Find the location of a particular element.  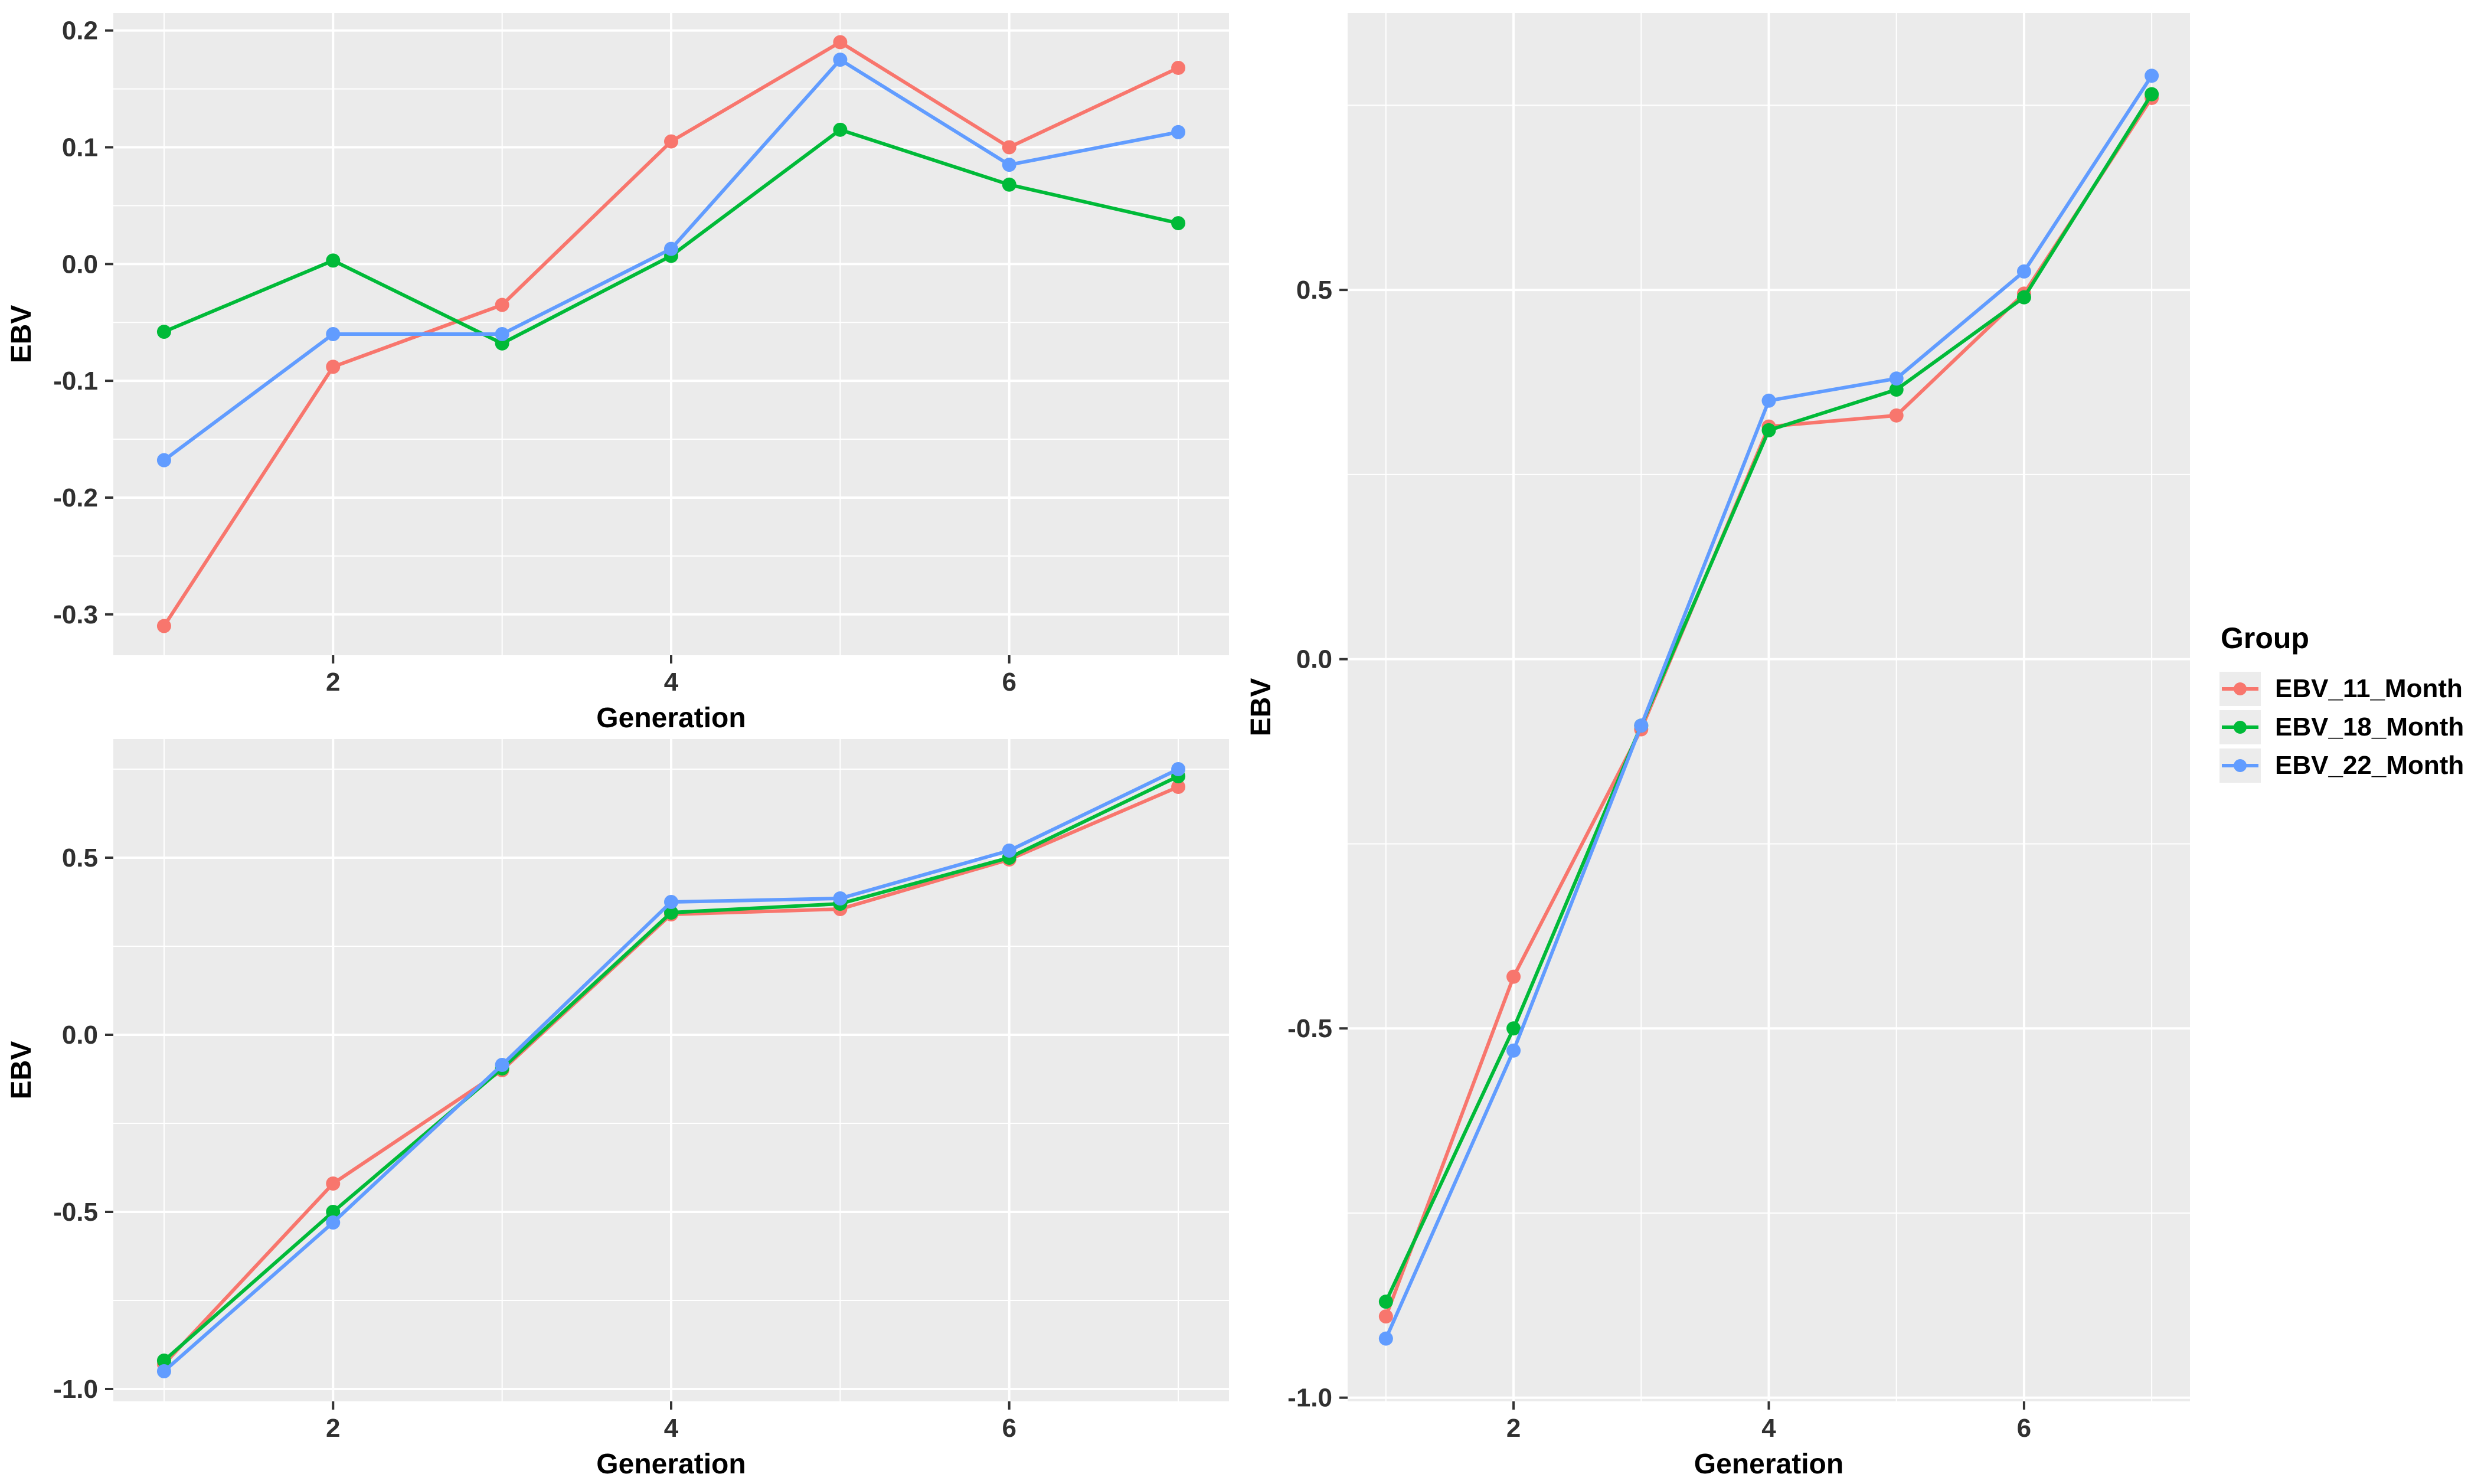

legend-entry: EBV_18_Month is located at coordinates (2343, 727).